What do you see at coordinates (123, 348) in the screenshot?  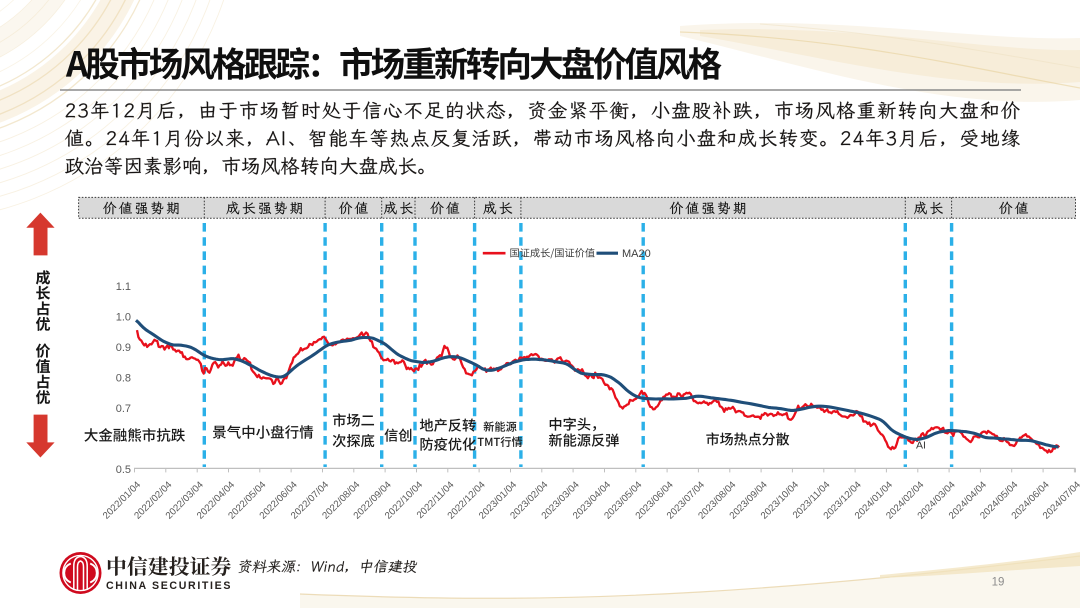 I see `svg-text: 0.9` at bounding box center [123, 348].